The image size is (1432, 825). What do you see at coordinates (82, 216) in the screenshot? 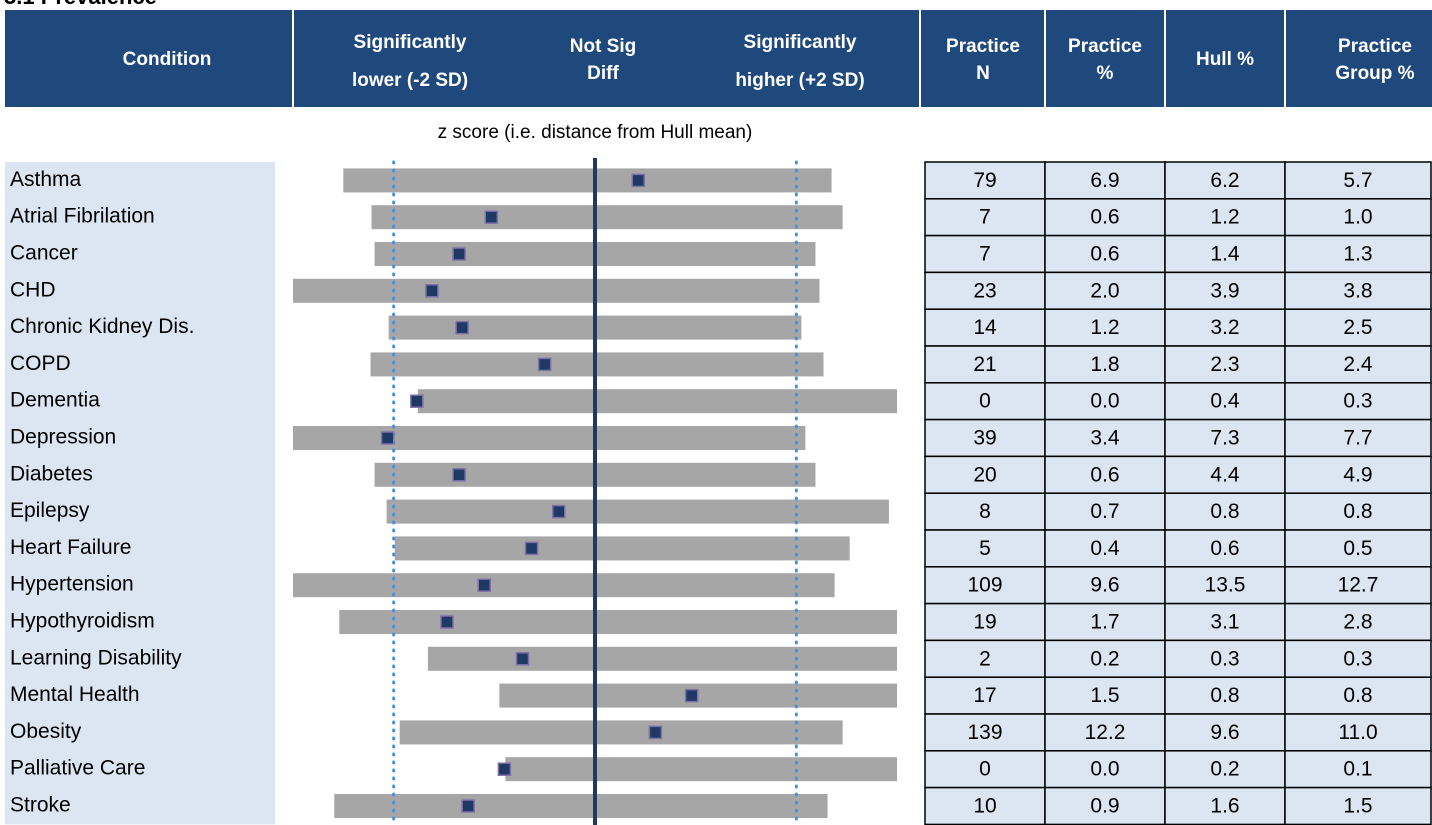
I see `condition-label: Atrial Fibrilation` at bounding box center [82, 216].